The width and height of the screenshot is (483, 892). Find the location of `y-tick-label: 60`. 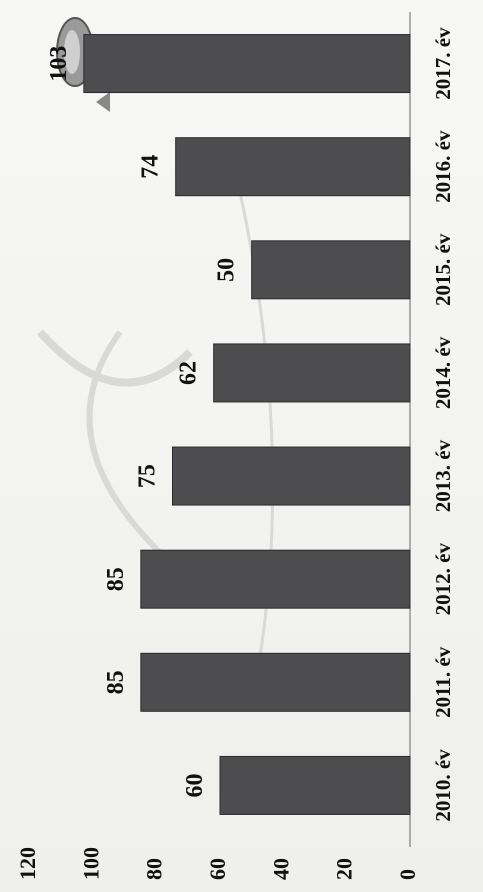

y-tick-label: 60 is located at coordinates (217, 869).